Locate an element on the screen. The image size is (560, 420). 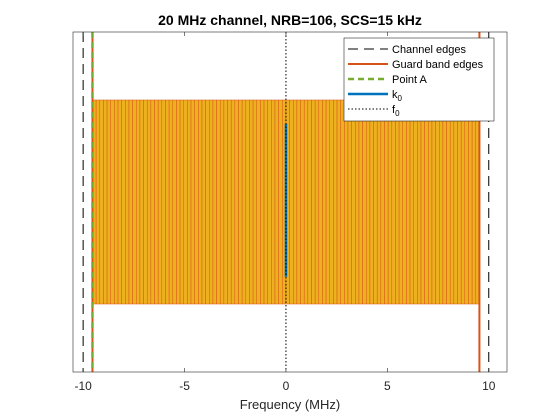
legend-label-k0: k0 is located at coordinates (397, 96).